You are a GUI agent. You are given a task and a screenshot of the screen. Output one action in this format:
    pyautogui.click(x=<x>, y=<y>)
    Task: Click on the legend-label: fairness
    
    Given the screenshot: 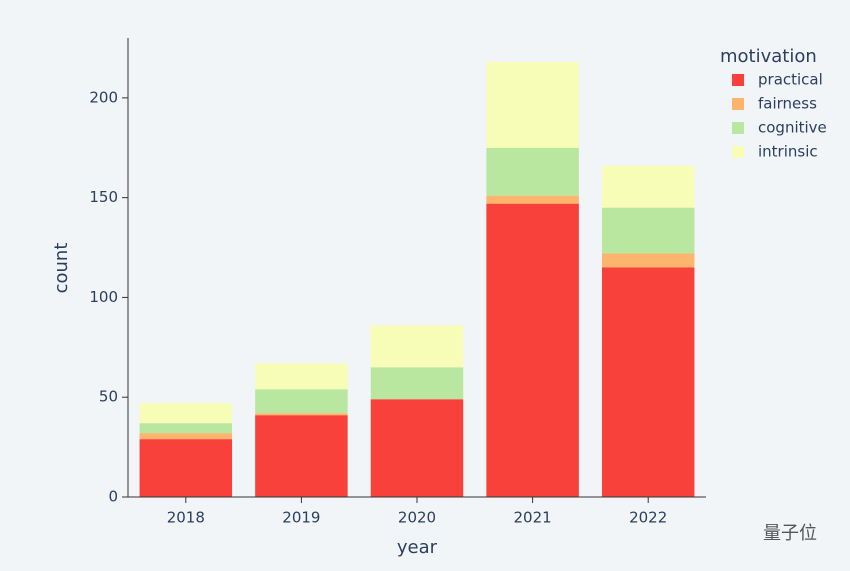 What is the action you would take?
    pyautogui.click(x=787, y=104)
    